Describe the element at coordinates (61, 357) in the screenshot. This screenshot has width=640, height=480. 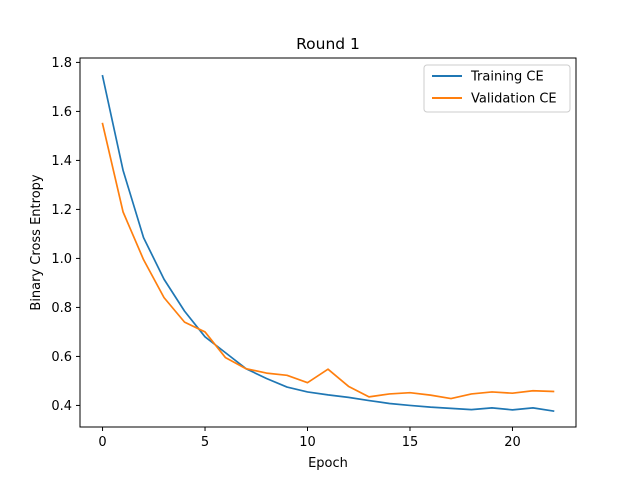
I see `y-tick-label: 0.6` at that location.